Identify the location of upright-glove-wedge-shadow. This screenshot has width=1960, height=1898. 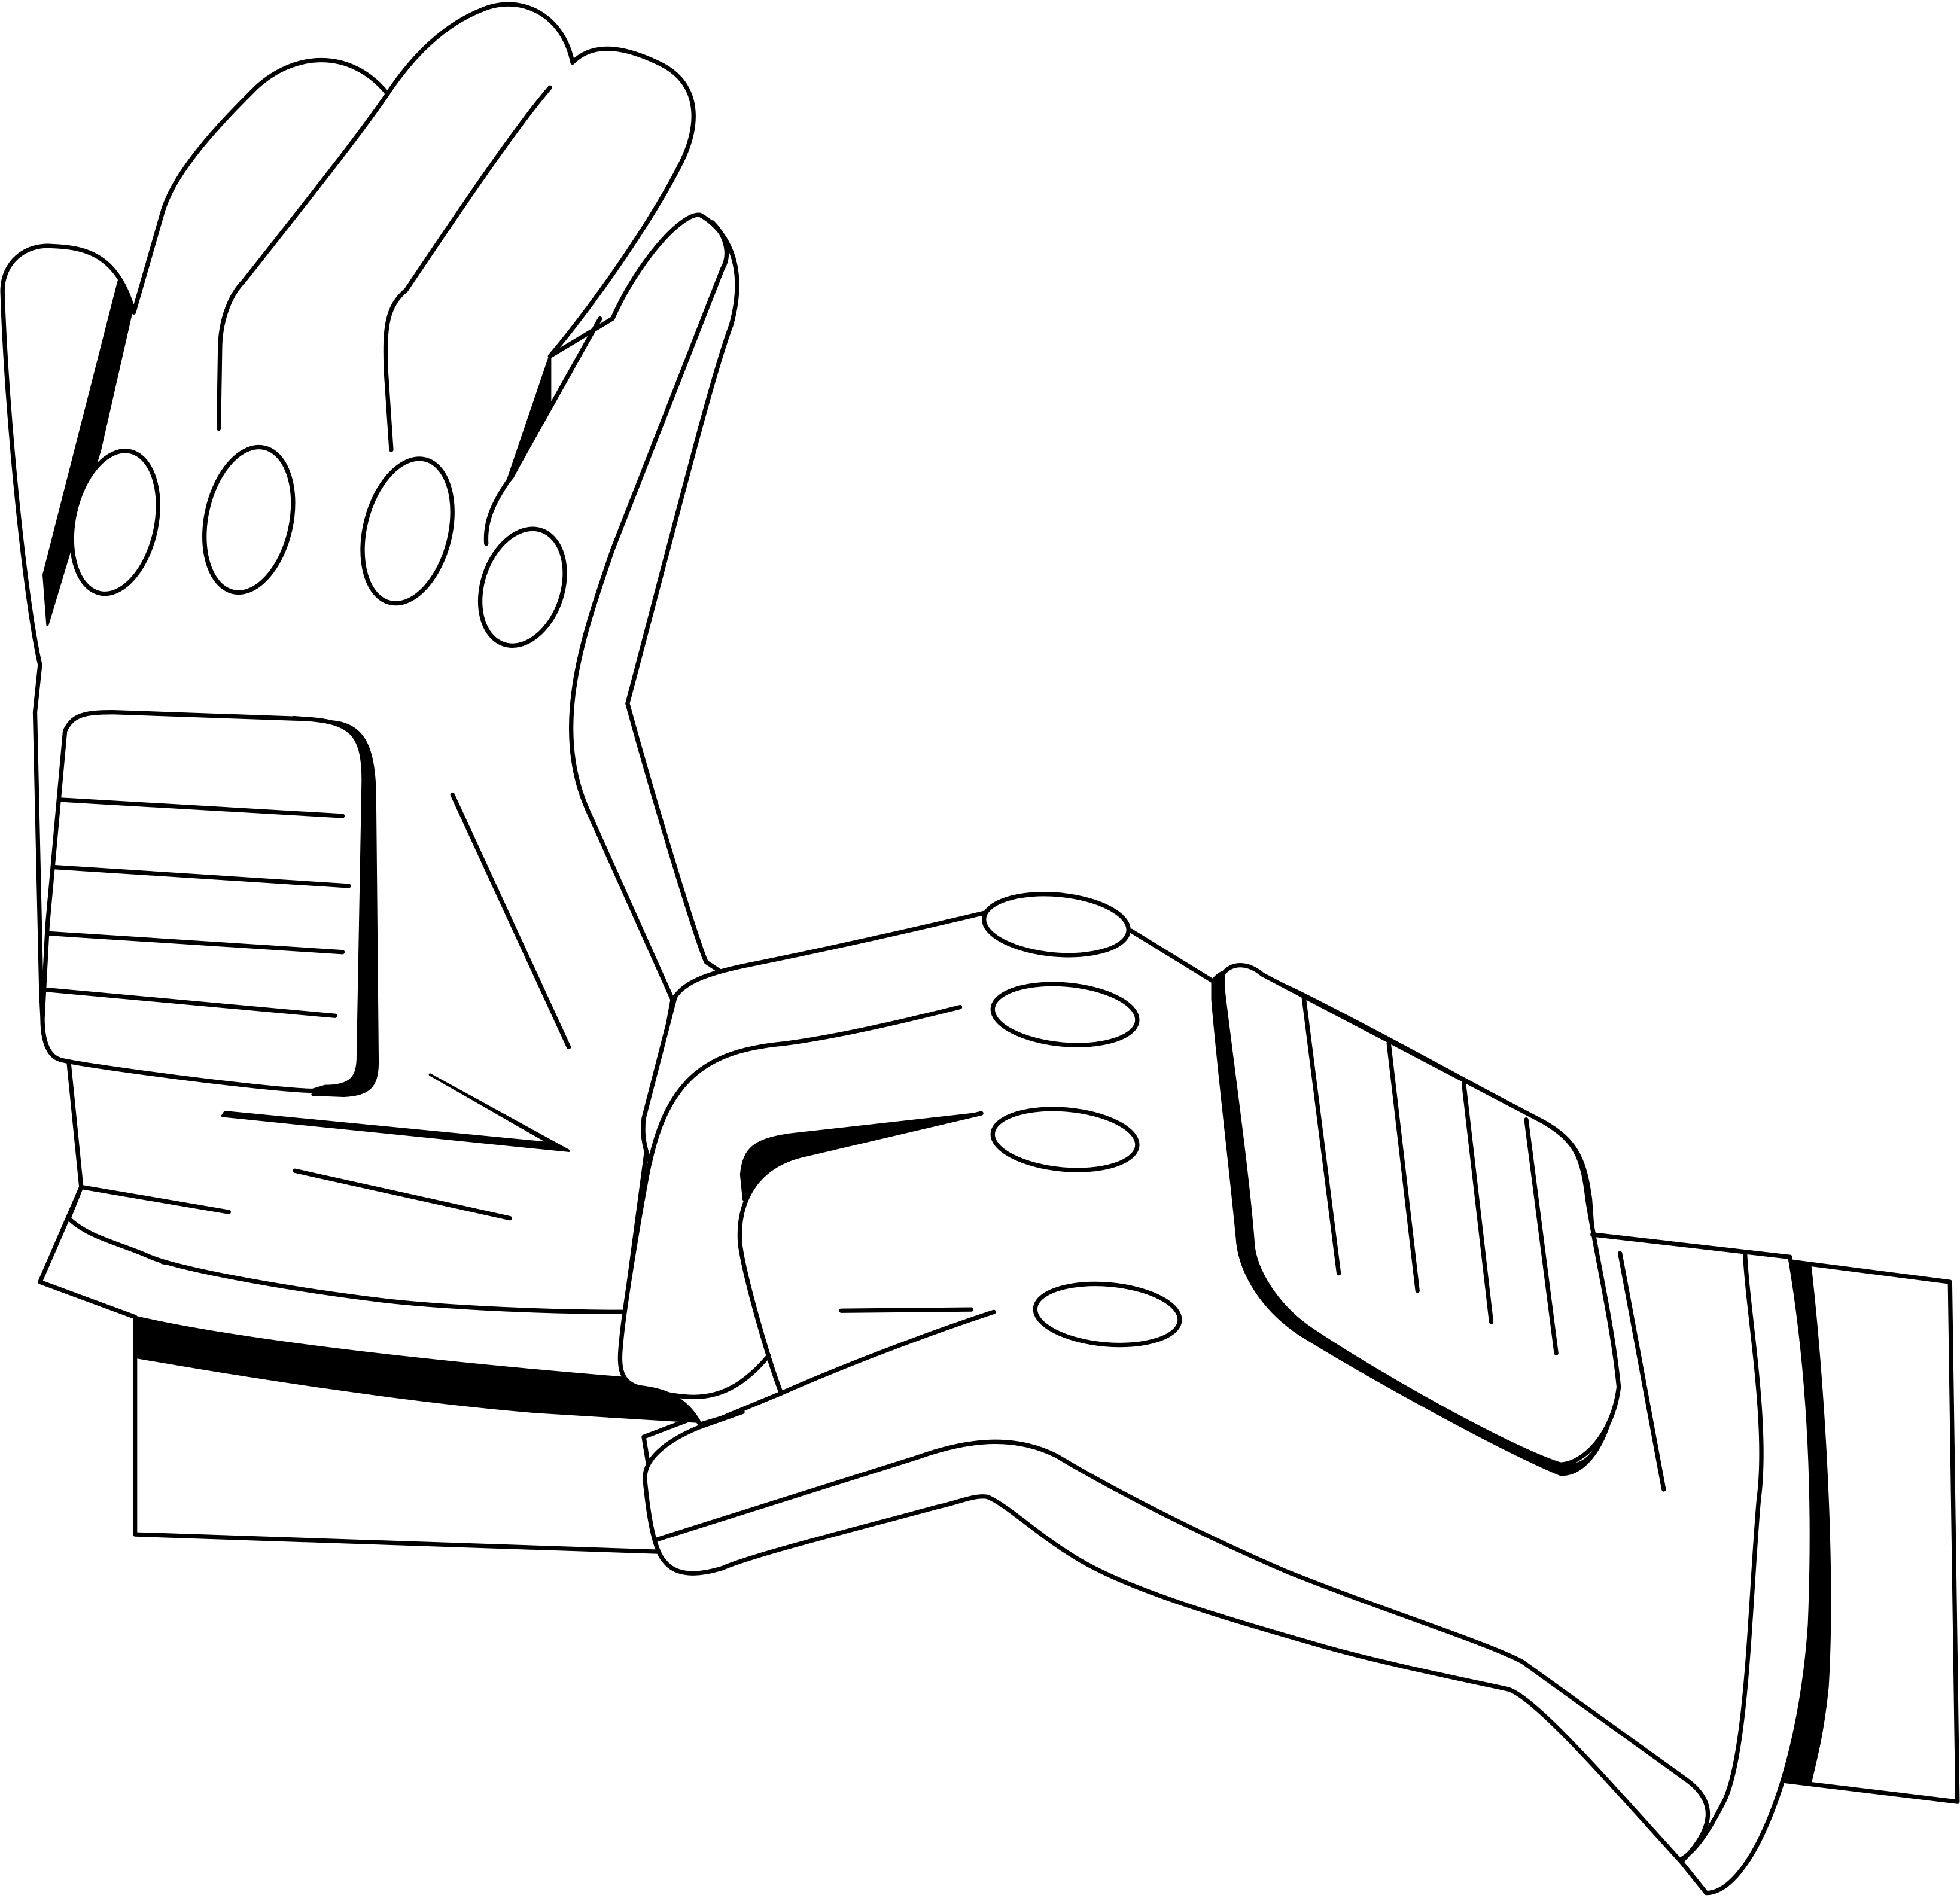
(396, 1112).